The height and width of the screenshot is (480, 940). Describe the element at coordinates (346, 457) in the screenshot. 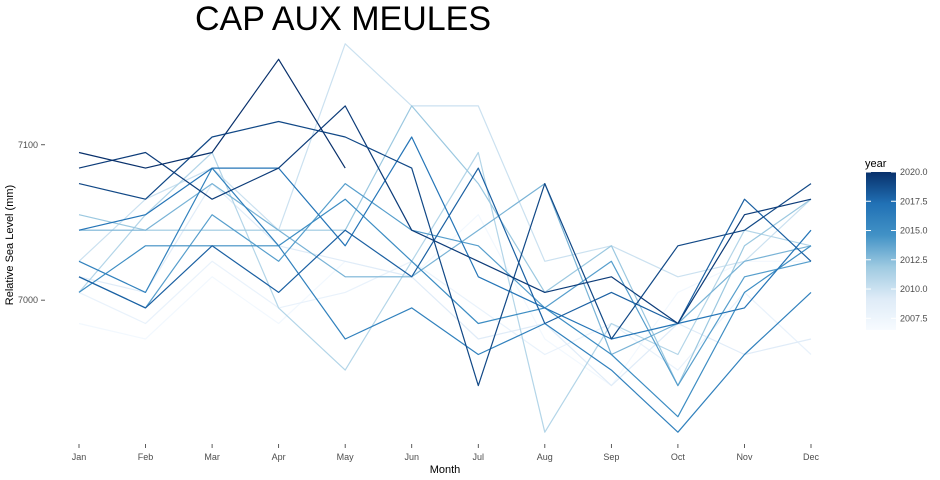

I see `x-tick-label: May` at that location.